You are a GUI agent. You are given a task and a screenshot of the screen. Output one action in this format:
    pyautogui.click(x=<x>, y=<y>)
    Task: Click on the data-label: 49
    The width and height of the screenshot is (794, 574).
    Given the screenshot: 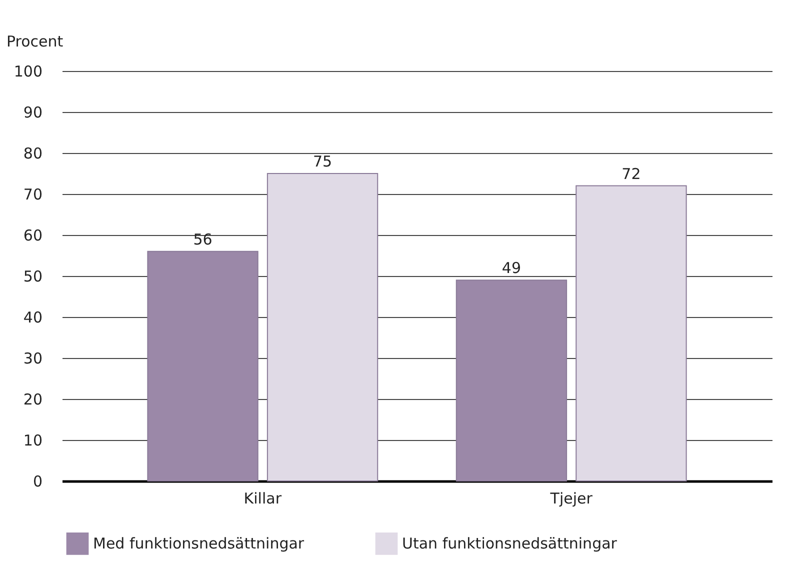 What is the action you would take?
    pyautogui.click(x=512, y=268)
    